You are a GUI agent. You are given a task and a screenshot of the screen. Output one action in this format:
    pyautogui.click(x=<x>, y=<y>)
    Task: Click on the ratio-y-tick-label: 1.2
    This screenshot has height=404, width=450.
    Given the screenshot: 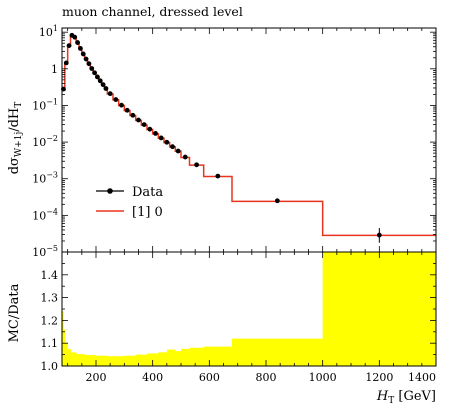 What is the action you would take?
    pyautogui.click(x=50, y=320)
    